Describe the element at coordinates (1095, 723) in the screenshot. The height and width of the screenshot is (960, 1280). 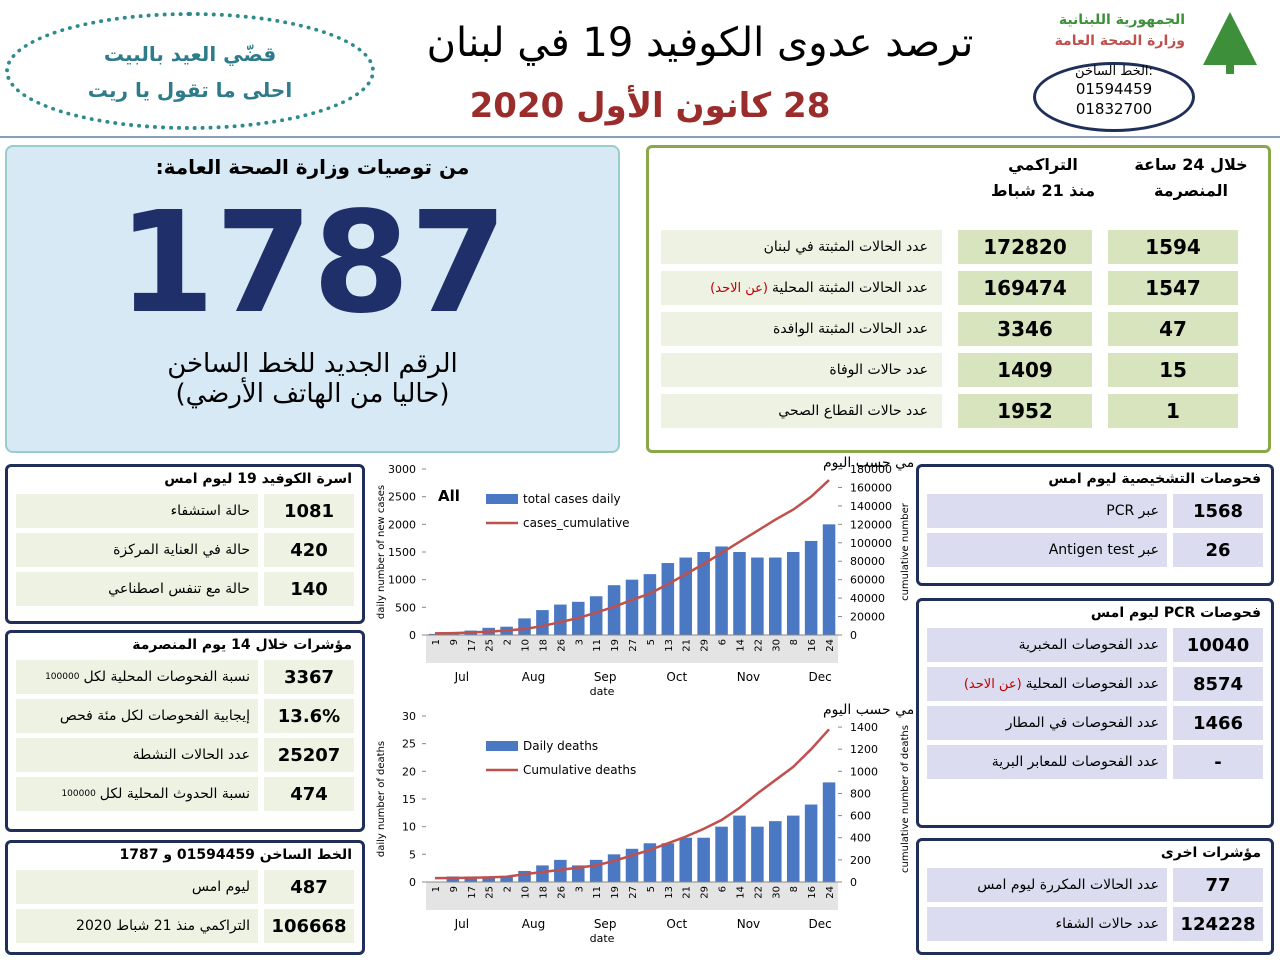
I see `panel-row: عدد الفحوصات في المطار 1466` at that location.